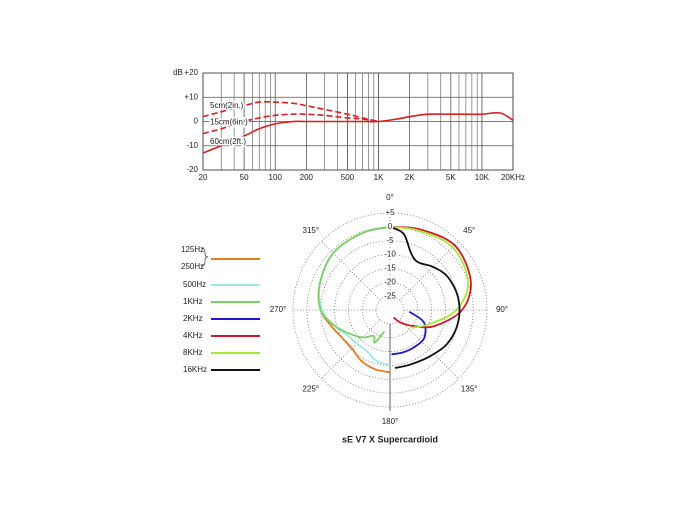 This screenshot has height=525, width=700. What do you see at coordinates (227, 105) in the screenshot?
I see `curve-label: 5cm(2in.)` at bounding box center [227, 105].